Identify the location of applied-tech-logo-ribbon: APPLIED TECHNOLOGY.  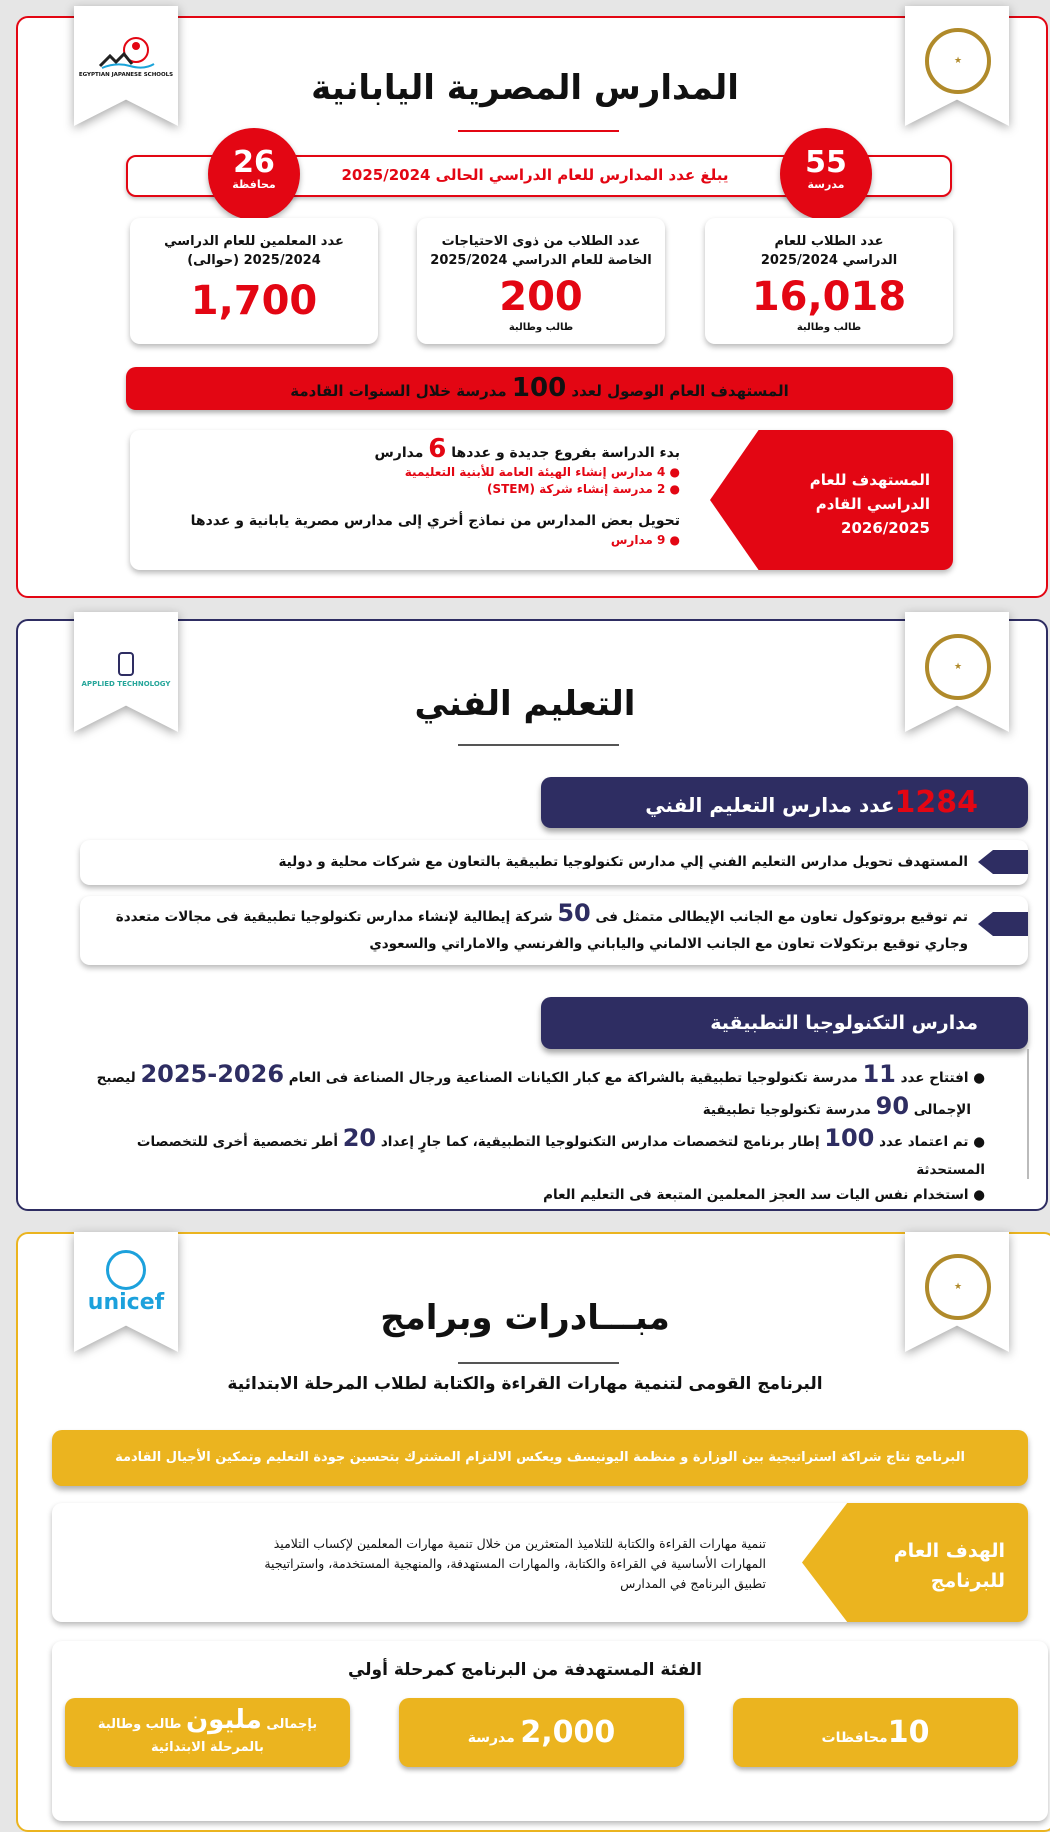
(126, 672).